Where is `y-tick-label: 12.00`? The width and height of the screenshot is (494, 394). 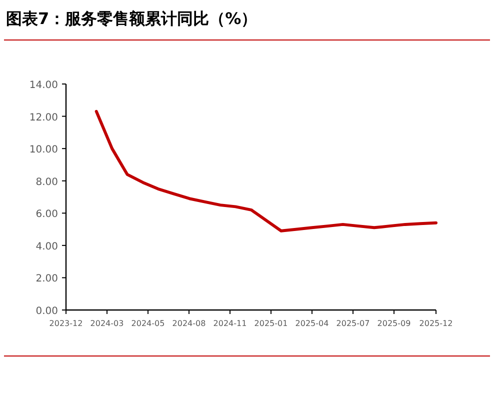
y-tick-label: 12.00 is located at coordinates (43, 118).